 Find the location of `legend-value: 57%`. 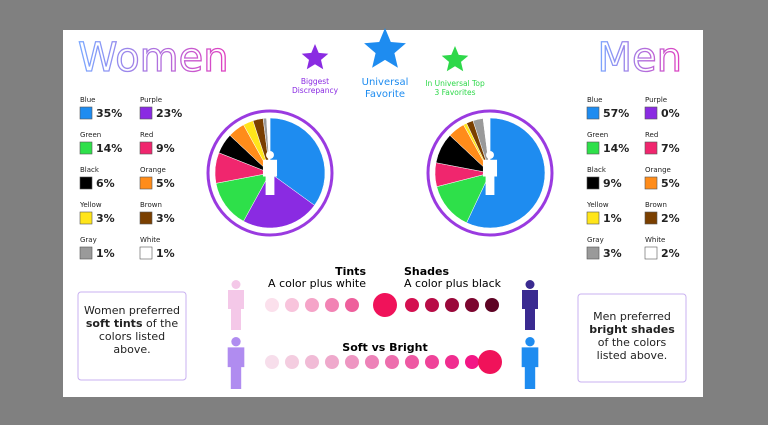

legend-value: 57% is located at coordinates (616, 113).